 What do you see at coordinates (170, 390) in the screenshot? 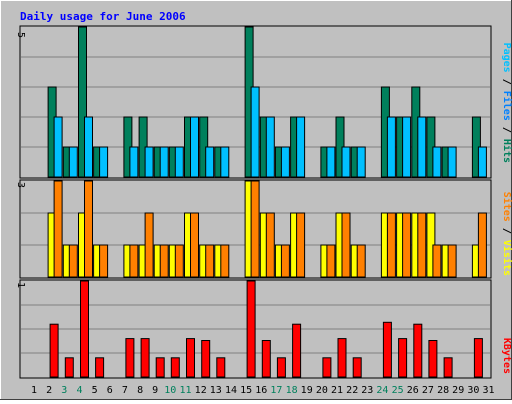
I see `day-label: 10` at bounding box center [170, 390].